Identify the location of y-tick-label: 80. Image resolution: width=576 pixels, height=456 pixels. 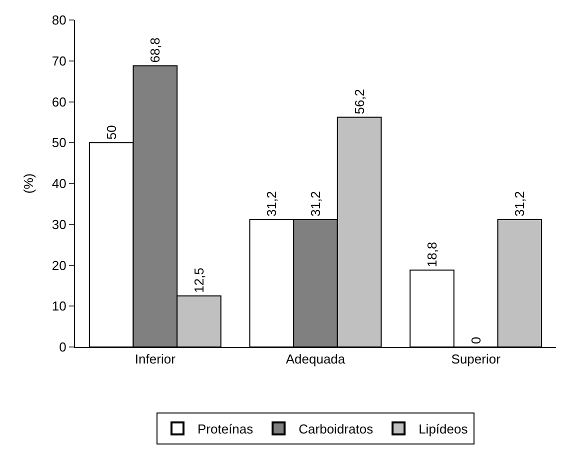
(59, 20).